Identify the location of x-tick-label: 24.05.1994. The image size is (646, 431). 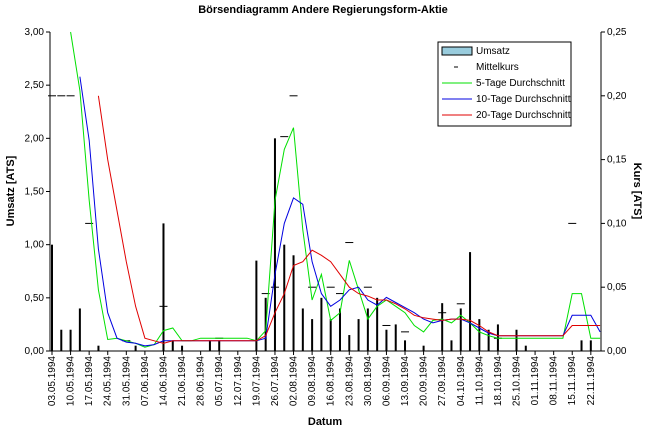
(108, 381).